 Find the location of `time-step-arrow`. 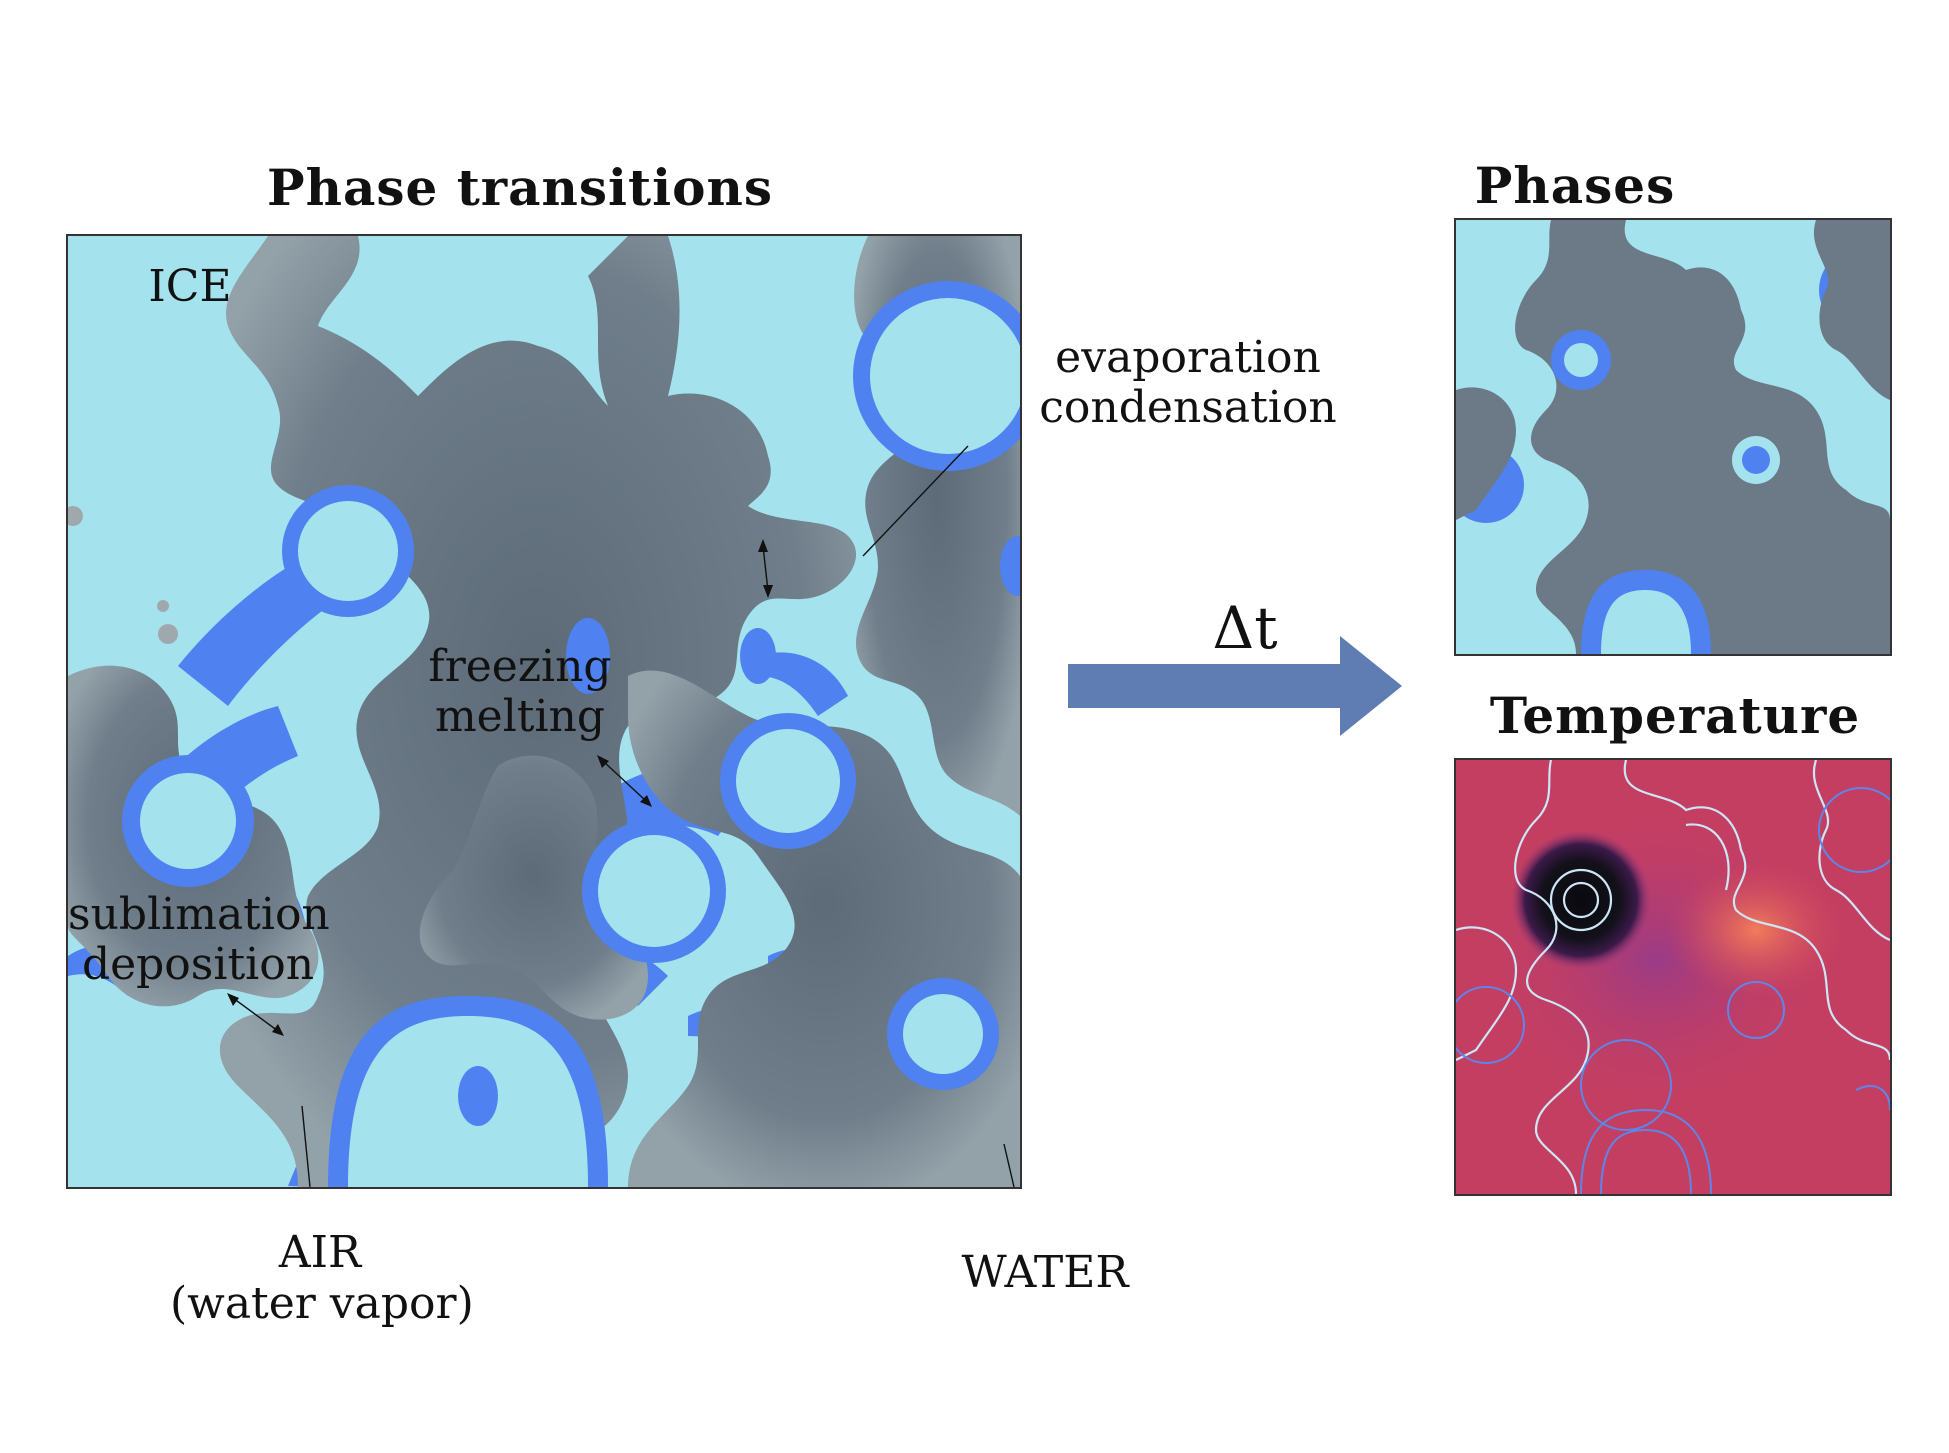

time-step-arrow is located at coordinates (1235, 686).